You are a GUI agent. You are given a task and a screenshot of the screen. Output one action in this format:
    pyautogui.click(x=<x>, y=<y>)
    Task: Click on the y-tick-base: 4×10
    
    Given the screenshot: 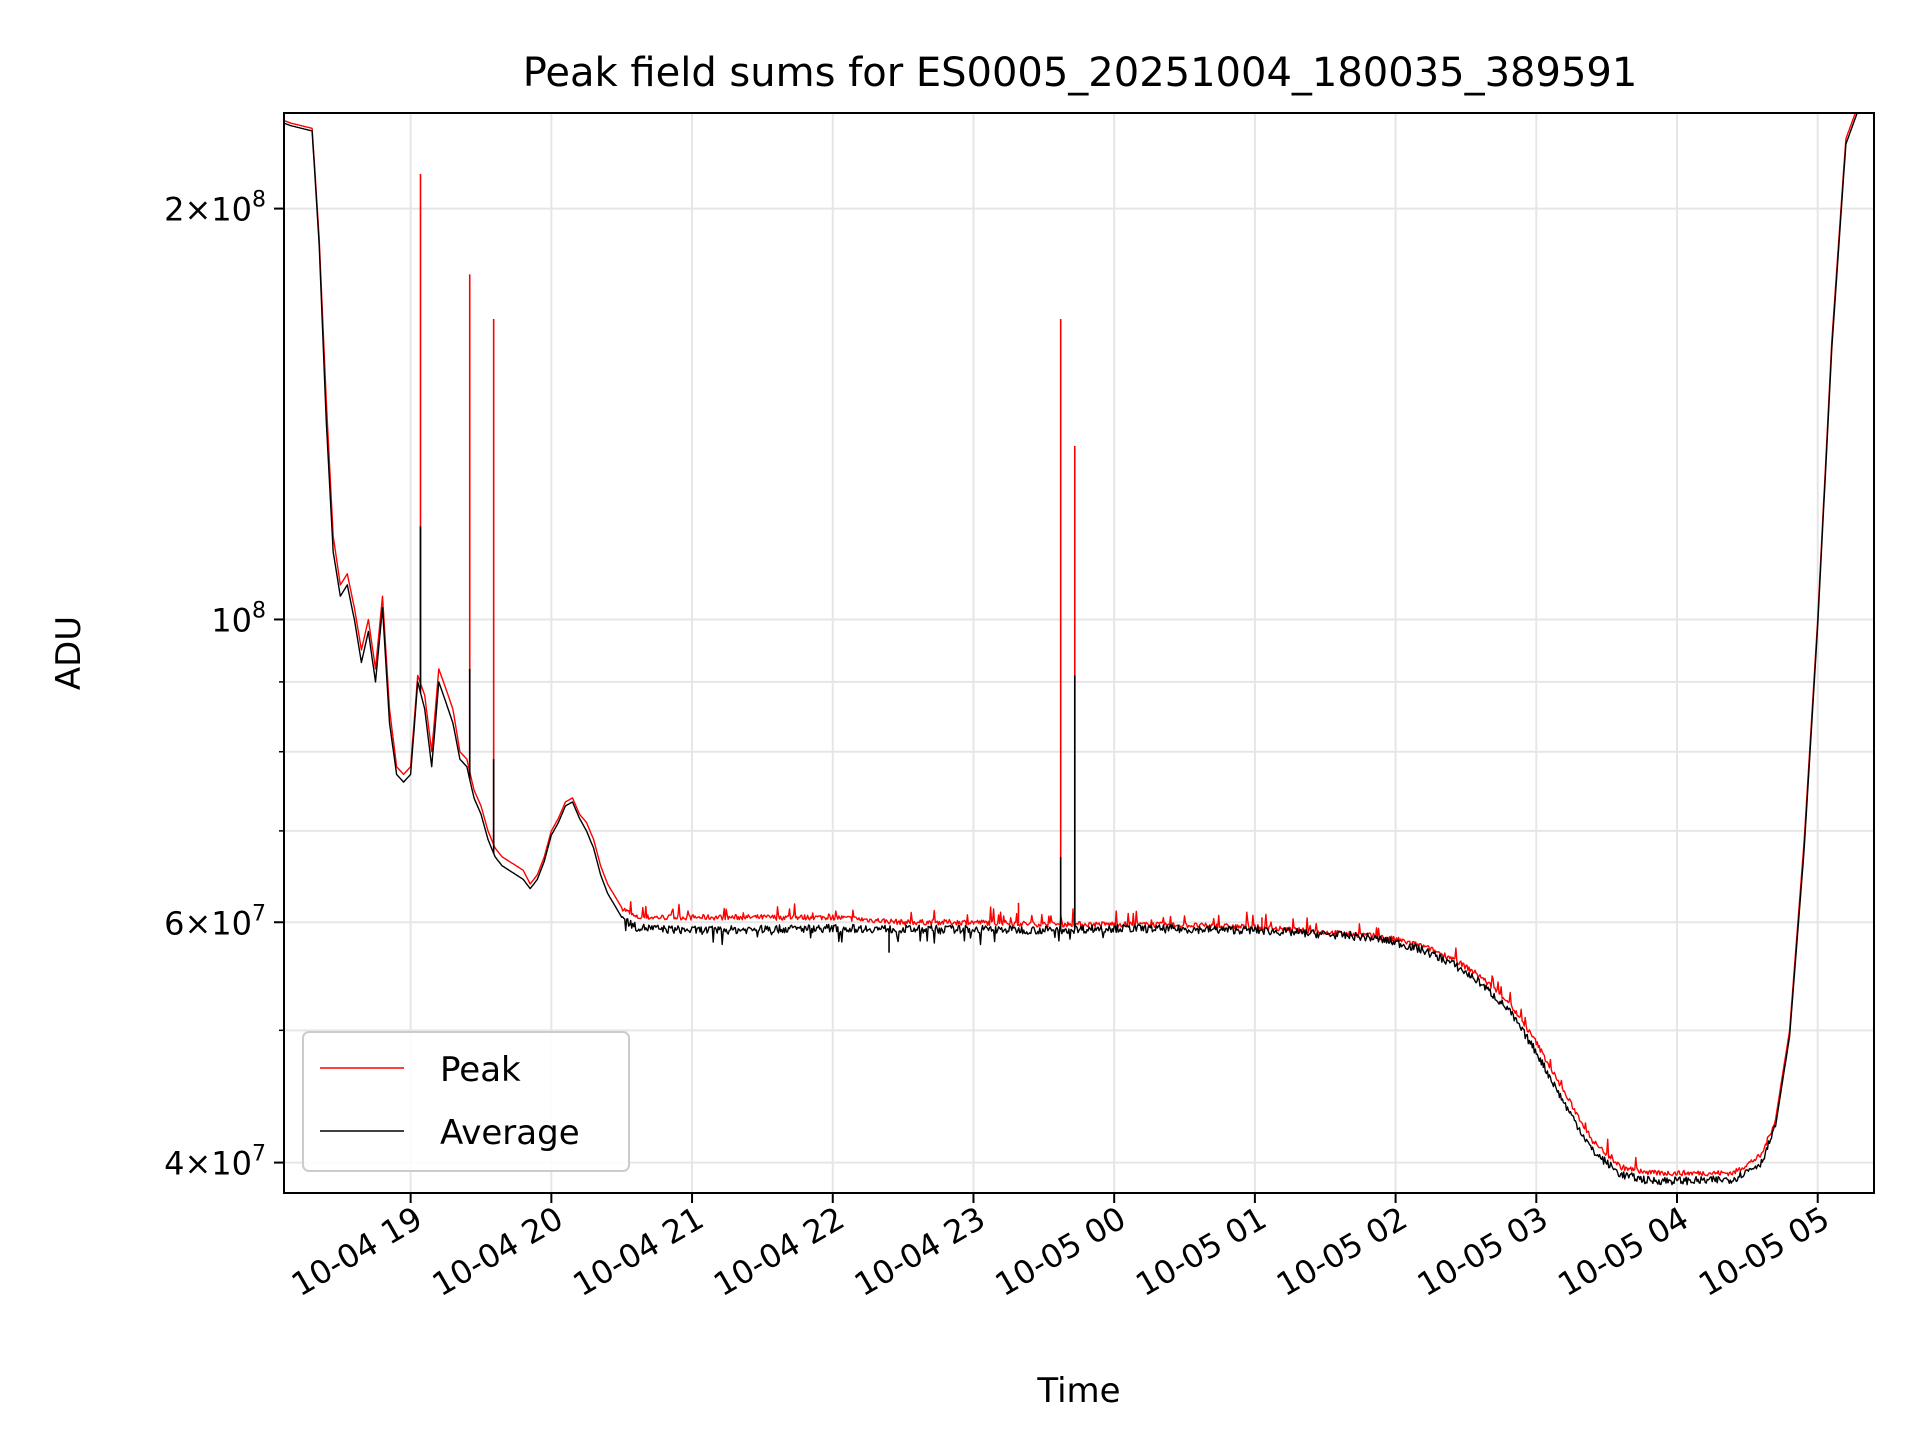 What is the action you would take?
    pyautogui.click(x=208, y=1164)
    